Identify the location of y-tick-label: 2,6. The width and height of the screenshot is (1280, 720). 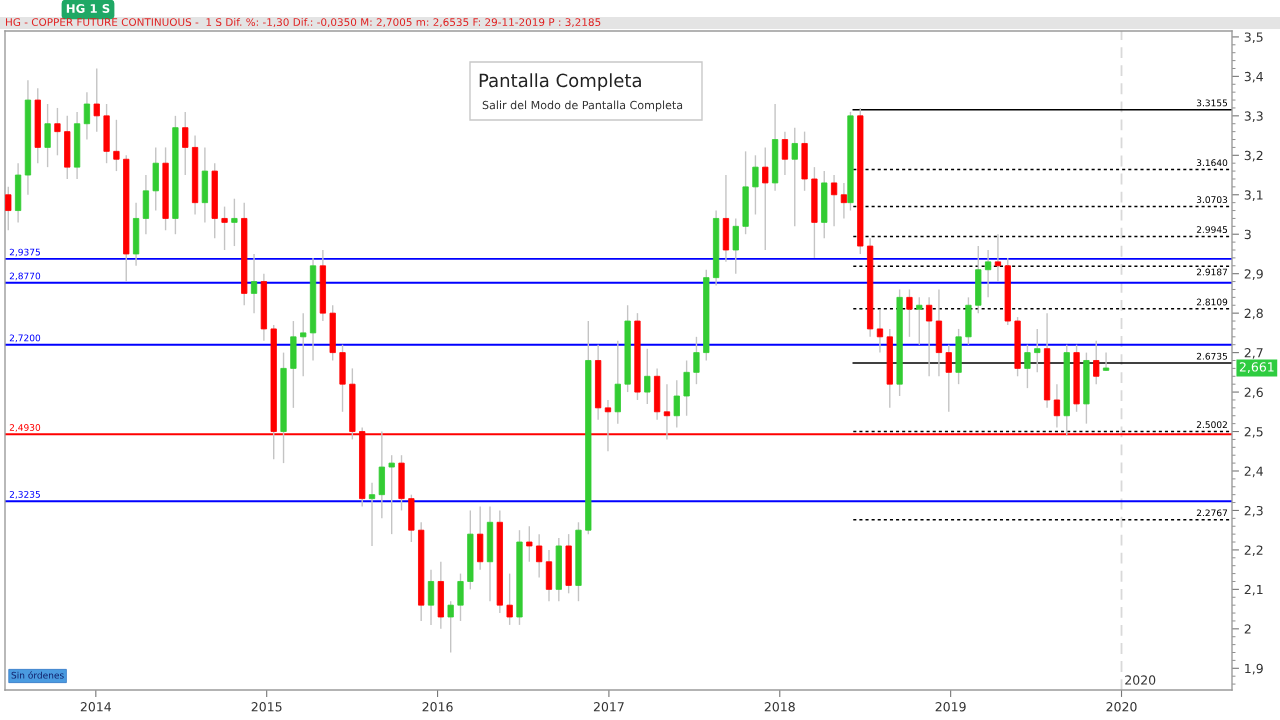
(1253, 393).